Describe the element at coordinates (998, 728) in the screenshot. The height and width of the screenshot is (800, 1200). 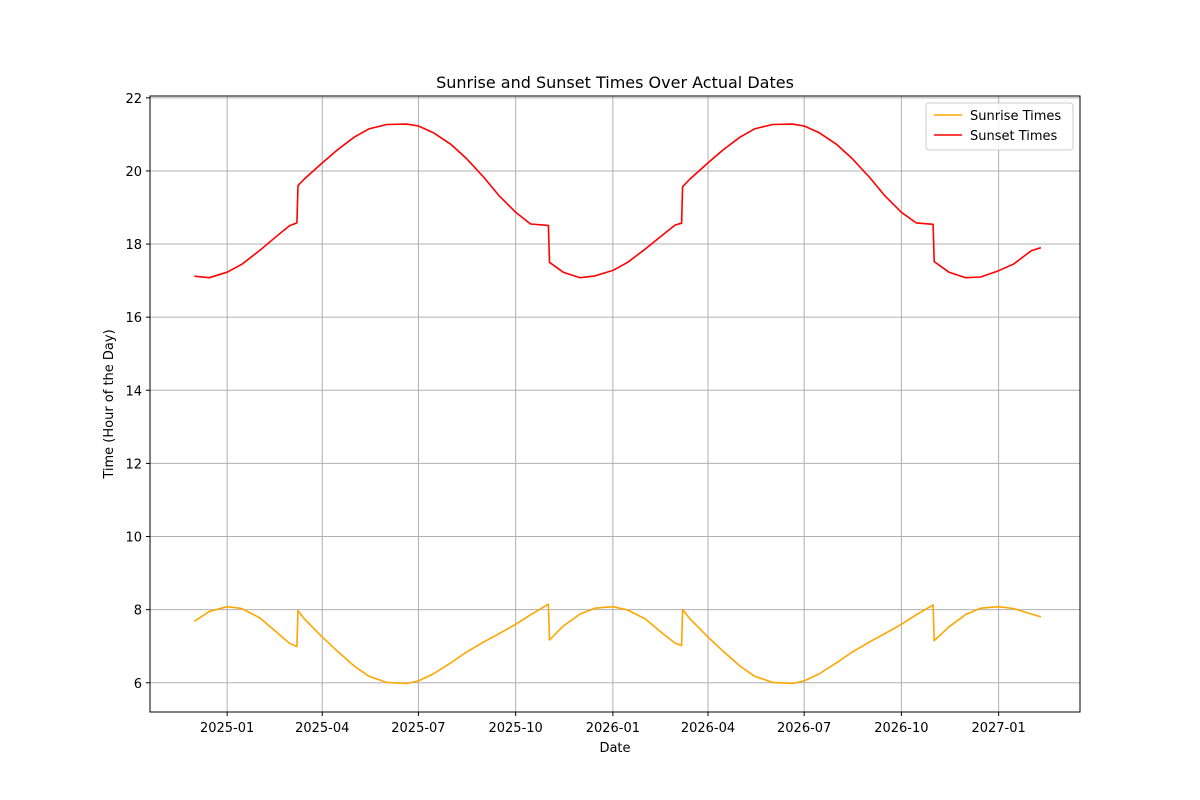
I see `x-tick-label: 2027-01` at that location.